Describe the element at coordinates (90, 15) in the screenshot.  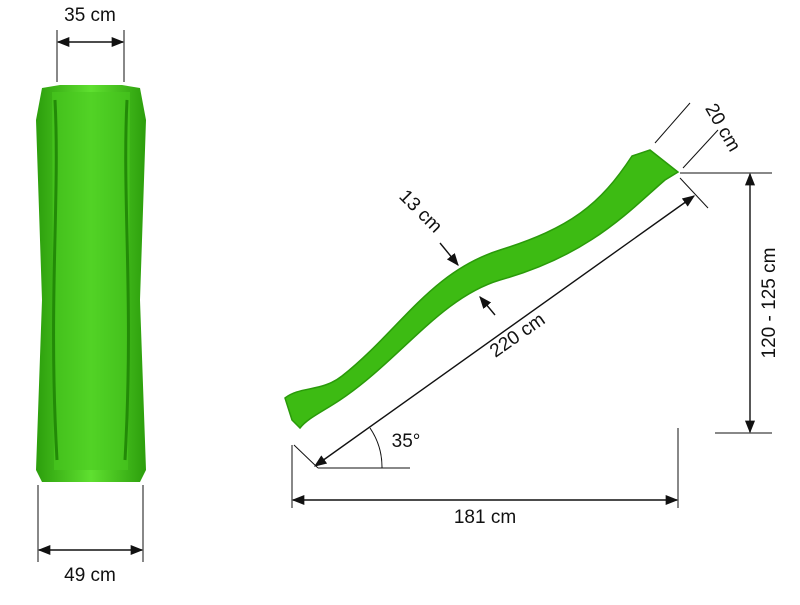
I see `dimension-label: 35 cm` at that location.